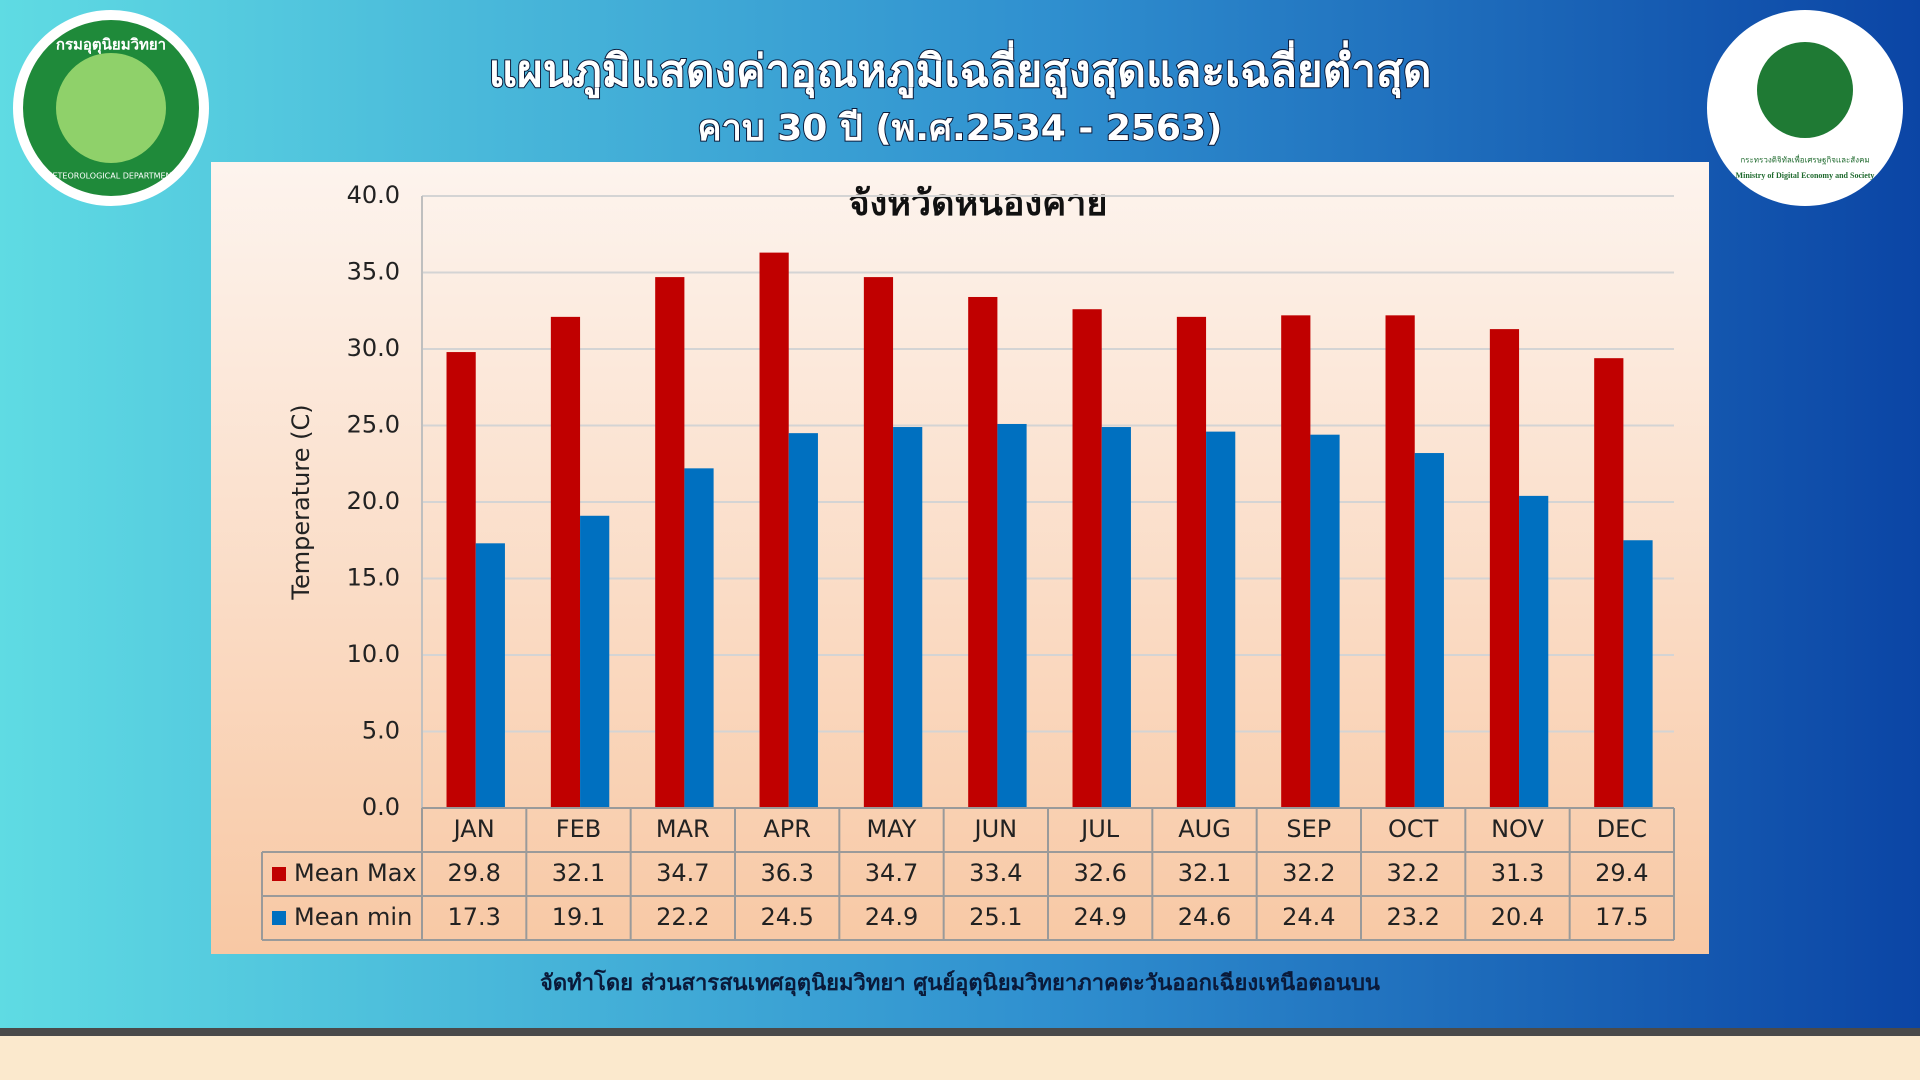  I want to click on table-value: 24.5, so click(786, 917).